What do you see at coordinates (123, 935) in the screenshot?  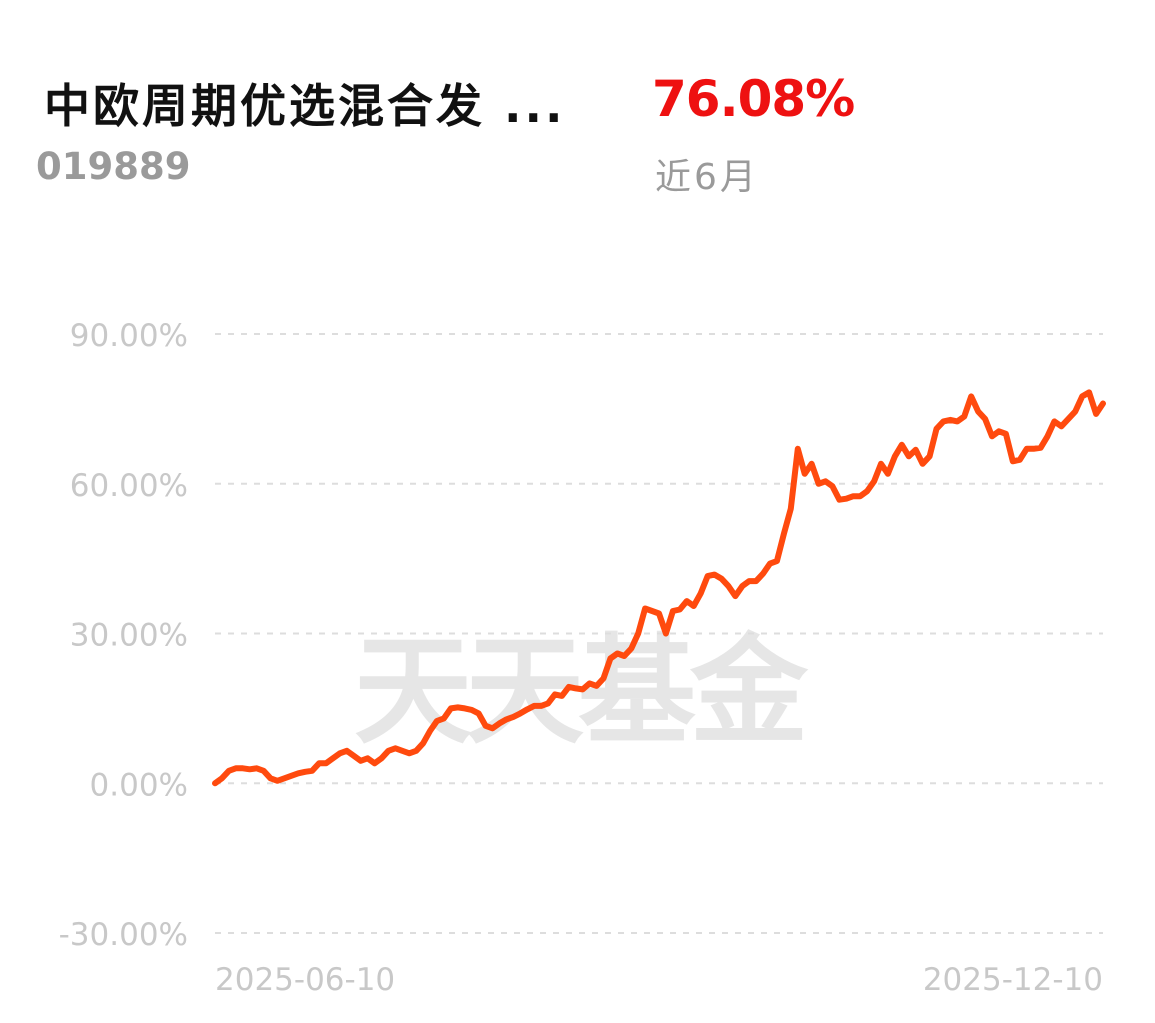 I see `y-tick-label: -30.00%` at bounding box center [123, 935].